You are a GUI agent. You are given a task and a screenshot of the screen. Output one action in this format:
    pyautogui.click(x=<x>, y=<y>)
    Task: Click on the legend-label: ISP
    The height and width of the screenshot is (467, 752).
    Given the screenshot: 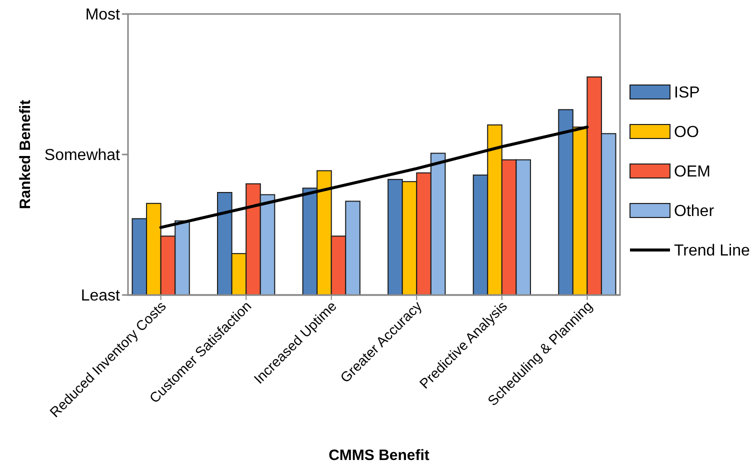 What is the action you would take?
    pyautogui.click(x=687, y=93)
    